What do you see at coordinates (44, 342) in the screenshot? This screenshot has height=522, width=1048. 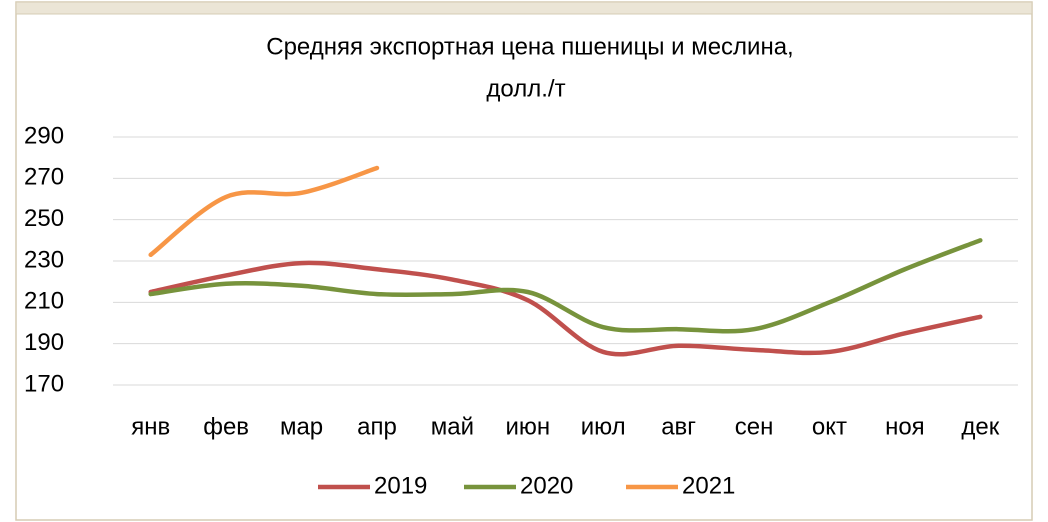 I see `y-tick-label: 190` at bounding box center [44, 342].